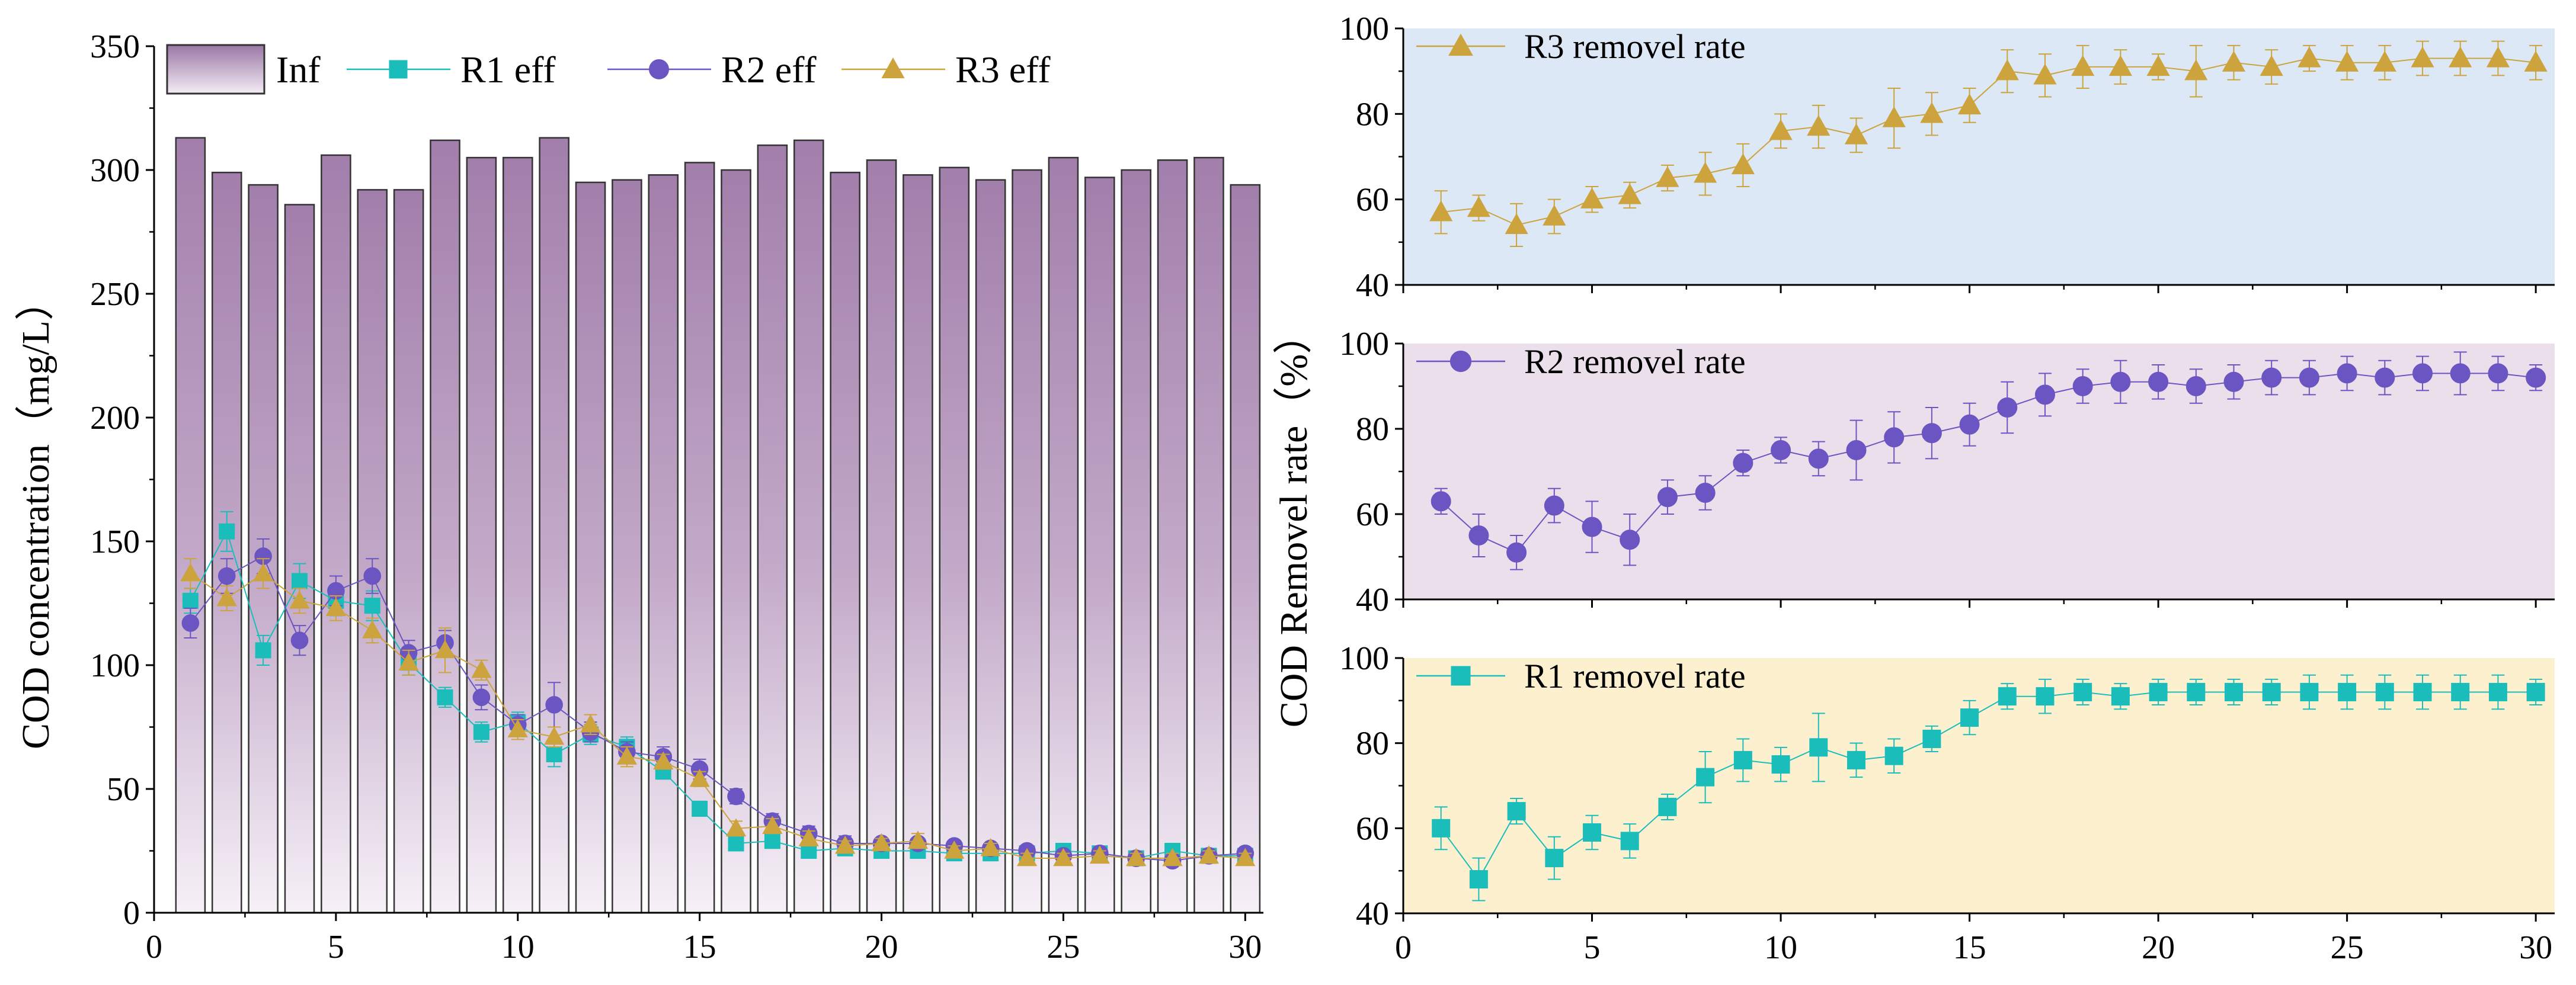 This screenshot has height=985, width=2576. I want to click on concentration-legend: Inf R1 eff R2 eff R3 eff, so click(608, 69).